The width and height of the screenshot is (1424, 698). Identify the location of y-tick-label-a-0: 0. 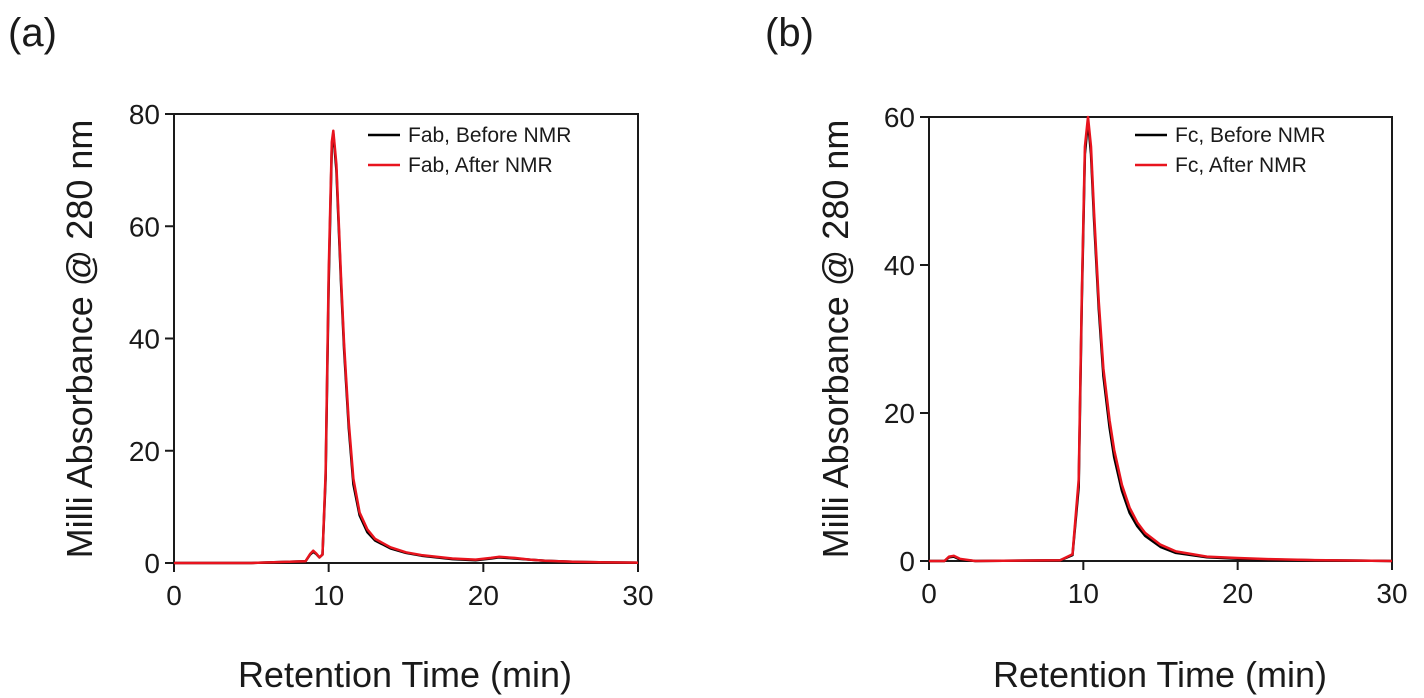
(152, 563).